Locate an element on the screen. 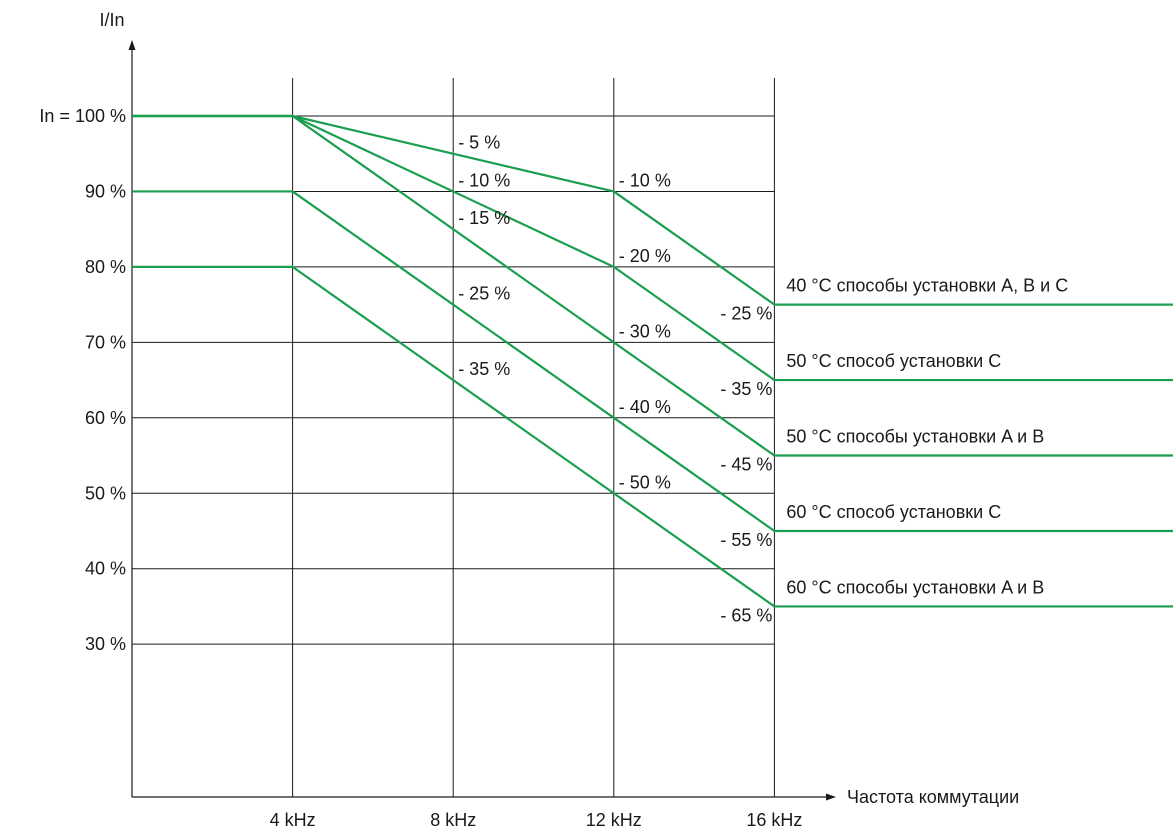  x-tick-label: 16 kHz is located at coordinates (774, 820).